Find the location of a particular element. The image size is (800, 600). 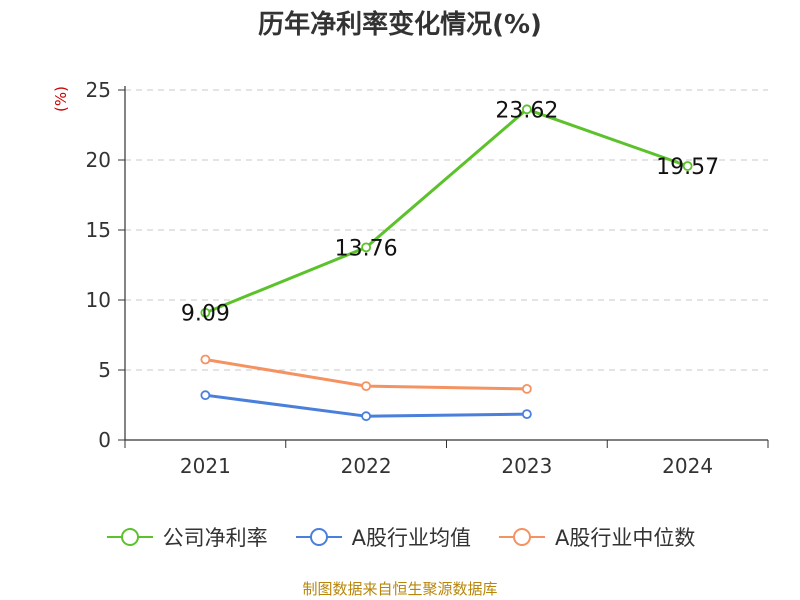

legend-label: A股行业中位数 is located at coordinates (625, 538).